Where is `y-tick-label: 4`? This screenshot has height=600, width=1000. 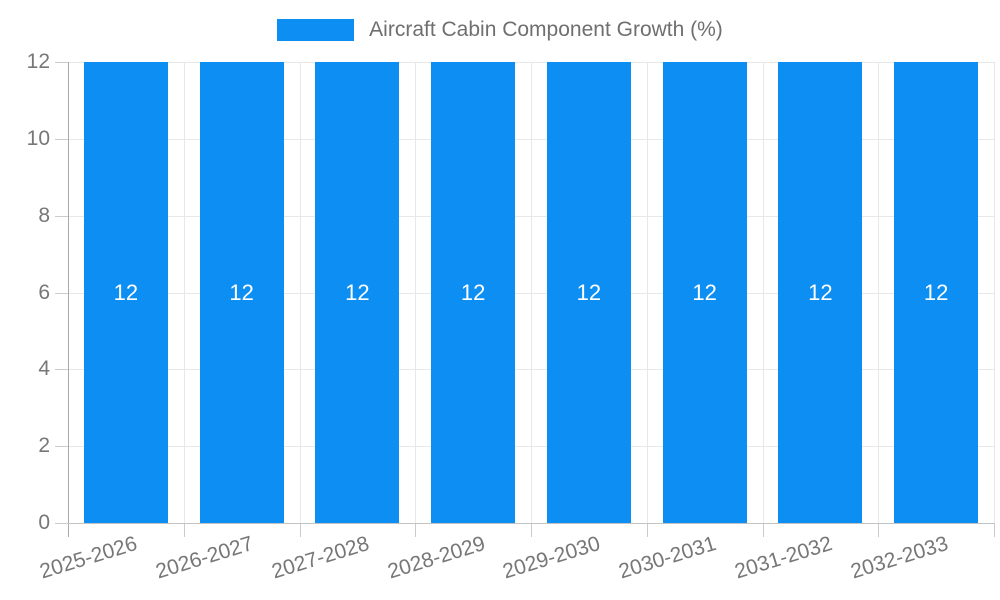
y-tick-label: 4 is located at coordinates (44, 369).